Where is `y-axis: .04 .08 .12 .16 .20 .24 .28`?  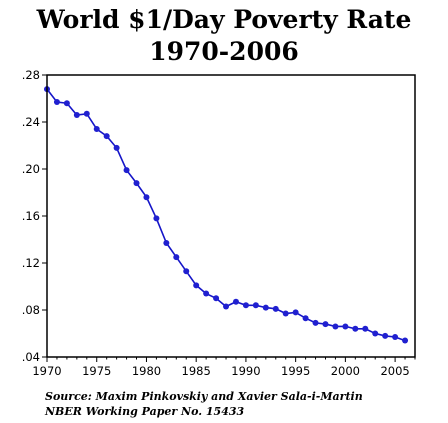
y-axis: .04 .08 .12 .16 .20 .24 .28 is located at coordinates (34, 216).